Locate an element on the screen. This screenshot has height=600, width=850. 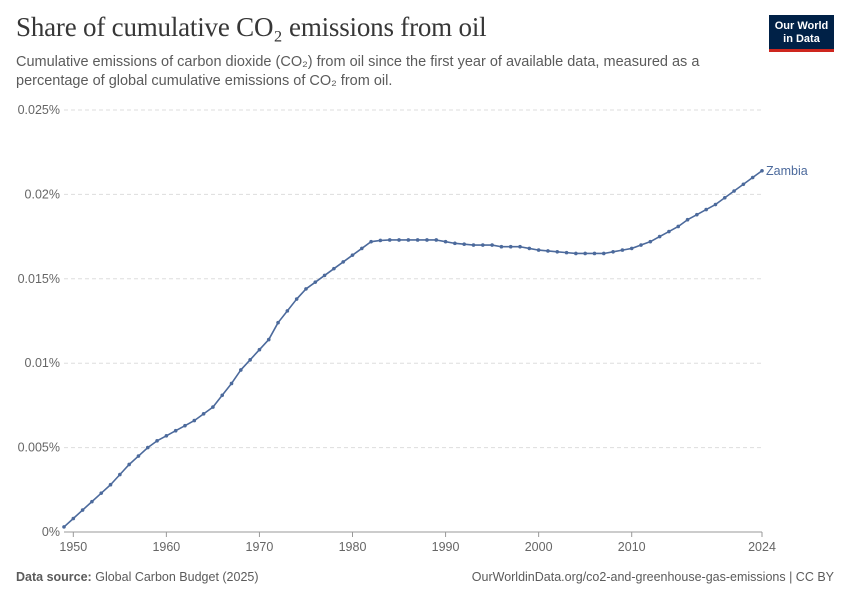
y-tick-label: 0.025% is located at coordinates (39, 110).